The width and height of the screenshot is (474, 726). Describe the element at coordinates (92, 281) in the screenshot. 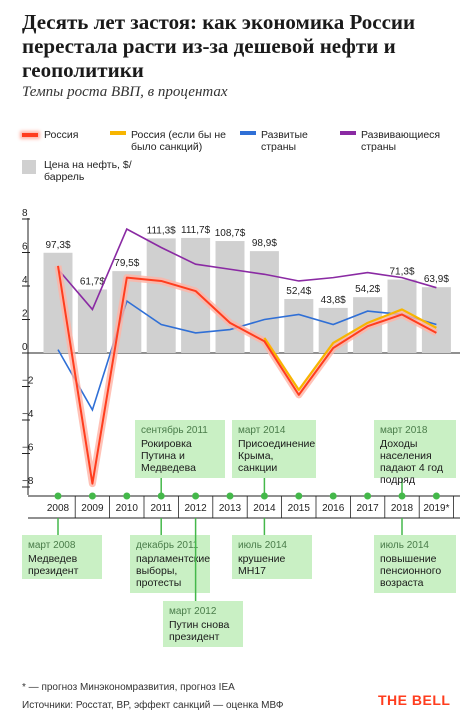

I see `oil-price-label: 61,7$` at that location.